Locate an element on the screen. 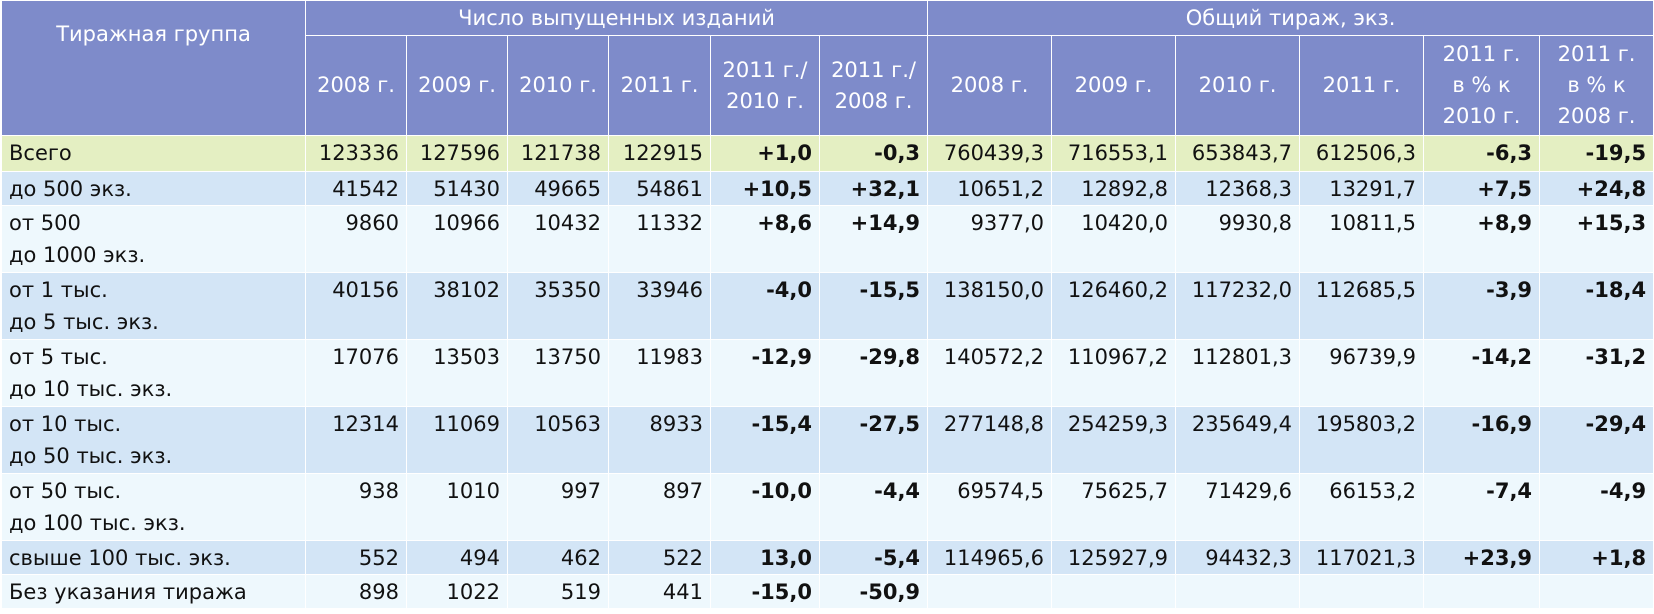 The image size is (1654, 614). column-header: 2011 г. is located at coordinates (659, 85).